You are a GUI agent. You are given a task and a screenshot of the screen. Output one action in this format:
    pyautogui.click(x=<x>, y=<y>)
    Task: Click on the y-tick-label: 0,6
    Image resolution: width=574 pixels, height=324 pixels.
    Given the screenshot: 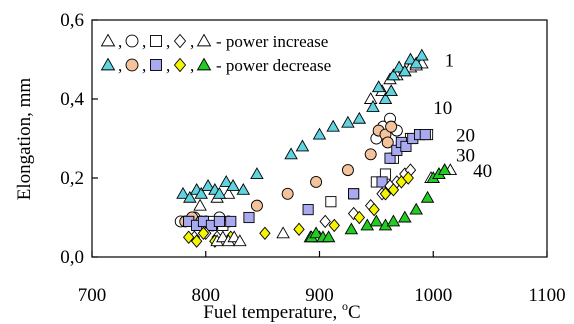 What is the action you would take?
    pyautogui.click(x=72, y=20)
    